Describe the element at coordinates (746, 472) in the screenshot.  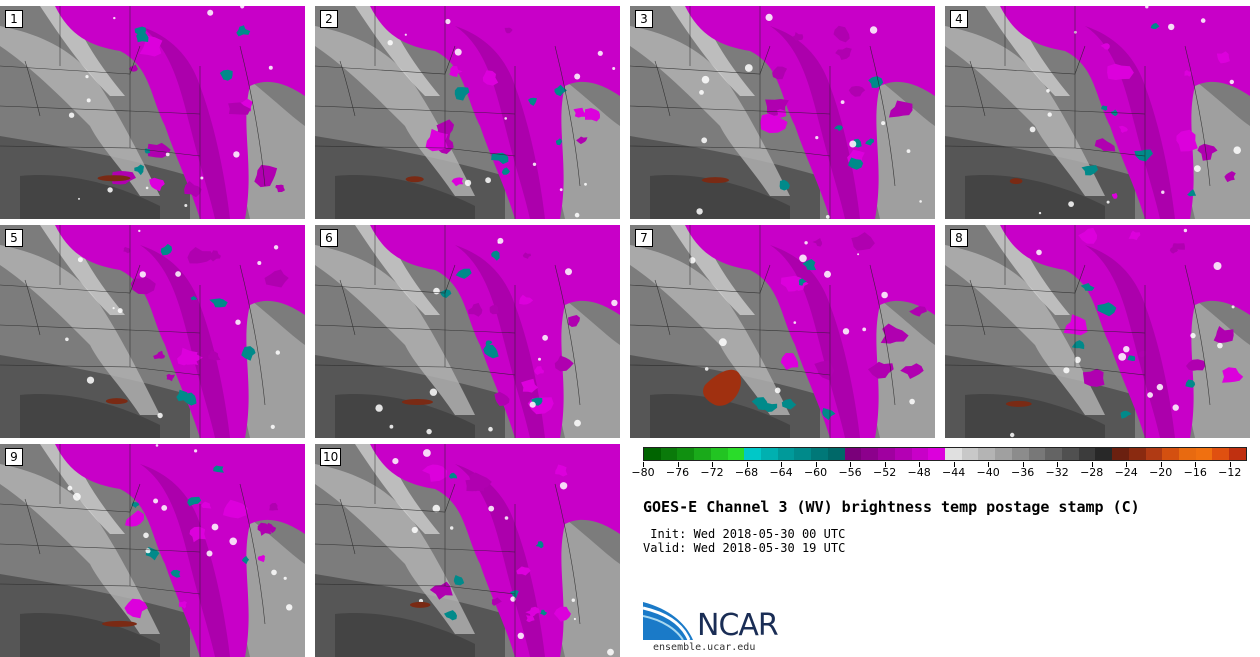
I see `colorbar-tick-label: −68` at that location.